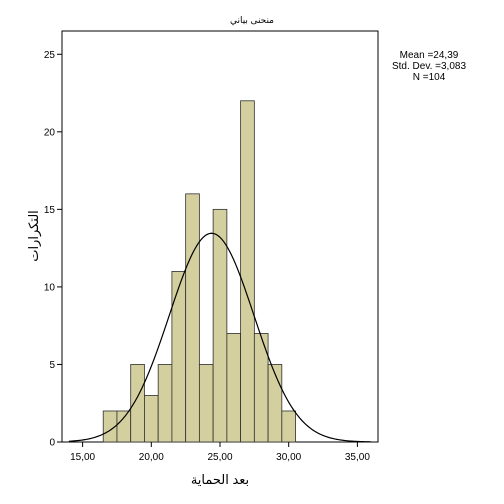 Image resolution: width=504 pixels, height=504 pixels. Describe the element at coordinates (50, 287) in the screenshot. I see `y-tick-label: 10` at that location.